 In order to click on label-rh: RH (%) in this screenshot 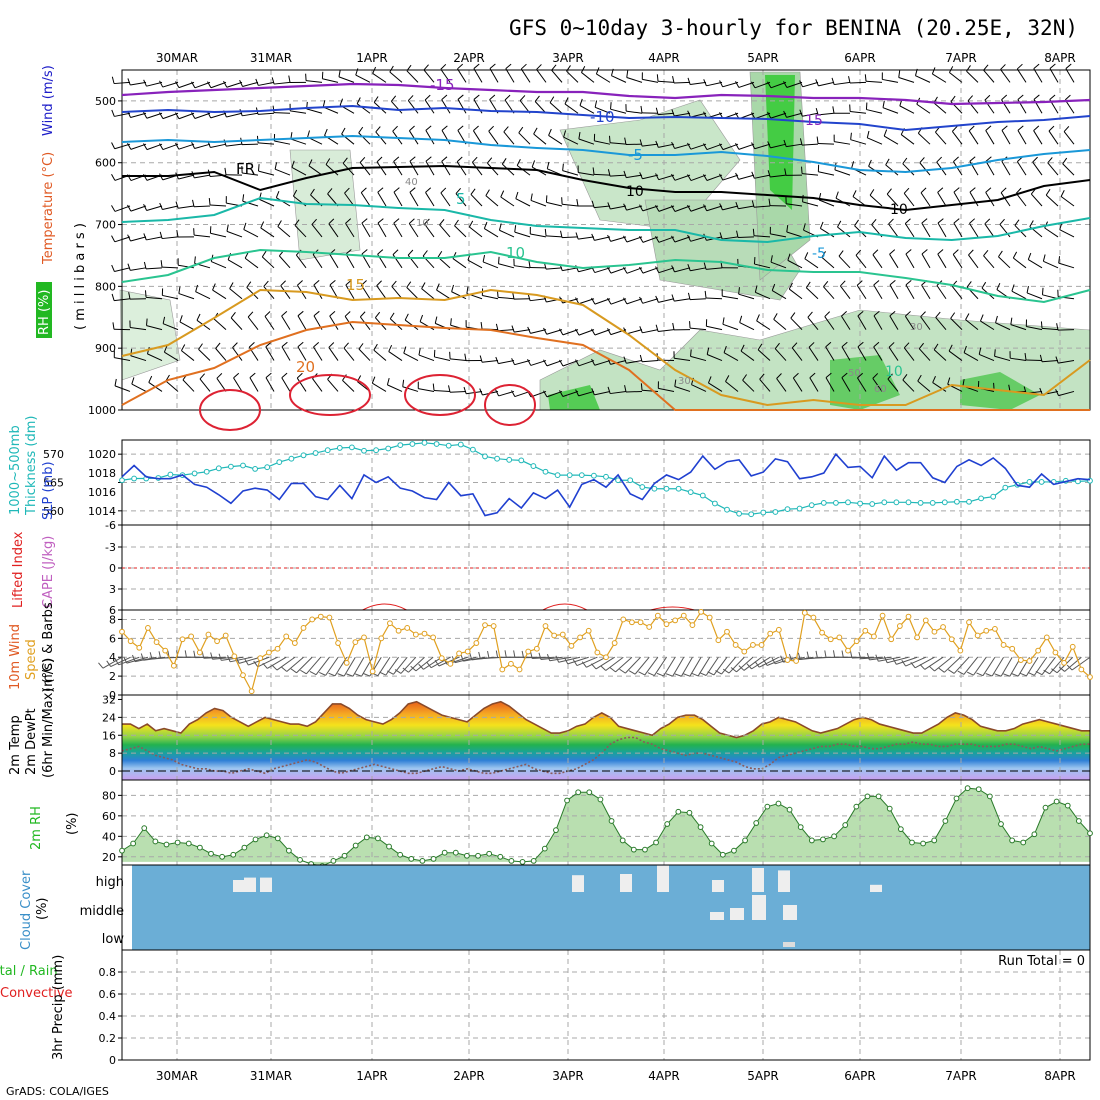, I will do `click(44, 312)`.